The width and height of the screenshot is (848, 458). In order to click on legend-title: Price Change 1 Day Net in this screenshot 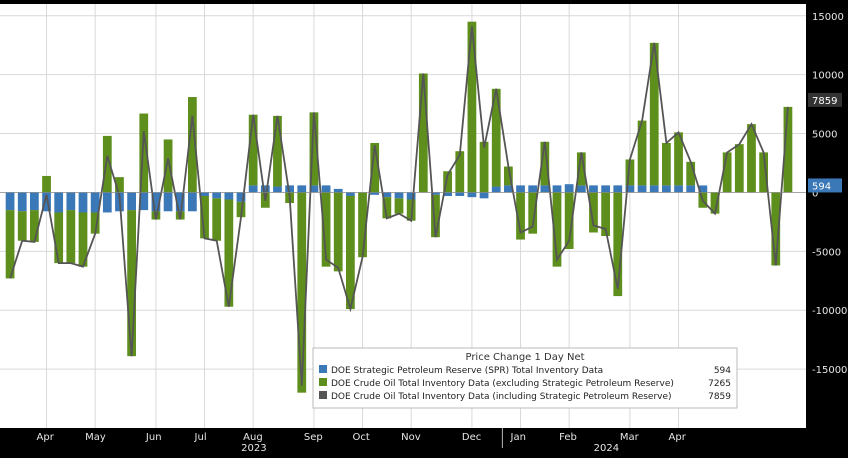, I will do `click(524, 357)`.